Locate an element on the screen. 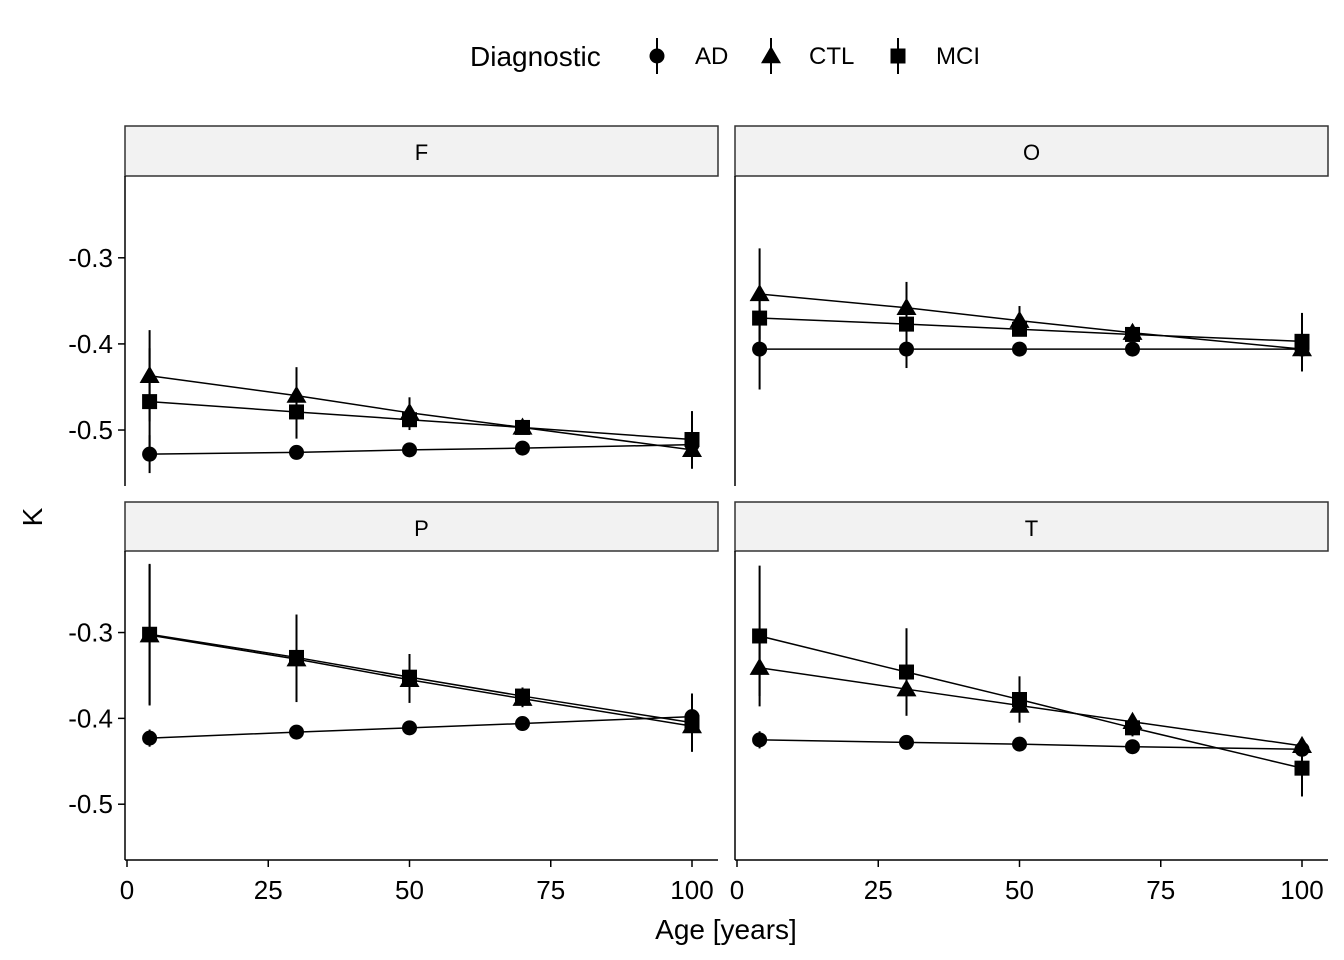  legend-item-ad: AD is located at coordinates (688, 56).